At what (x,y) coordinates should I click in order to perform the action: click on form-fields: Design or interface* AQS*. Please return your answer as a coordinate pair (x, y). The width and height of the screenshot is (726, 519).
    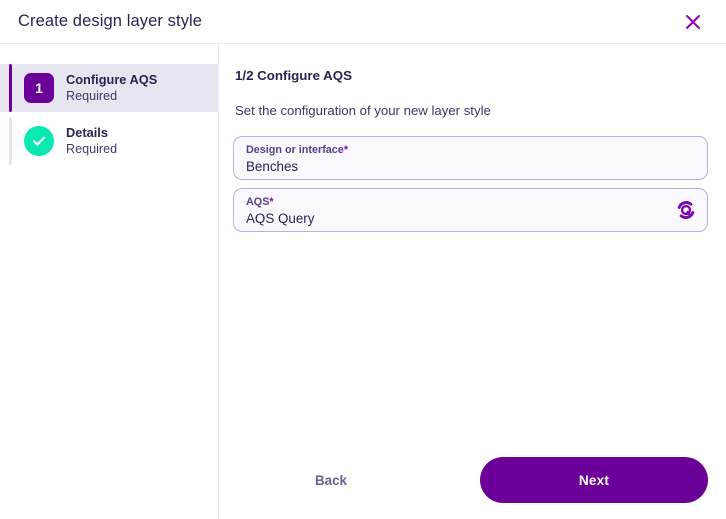
    Looking at the image, I should click on (470, 184).